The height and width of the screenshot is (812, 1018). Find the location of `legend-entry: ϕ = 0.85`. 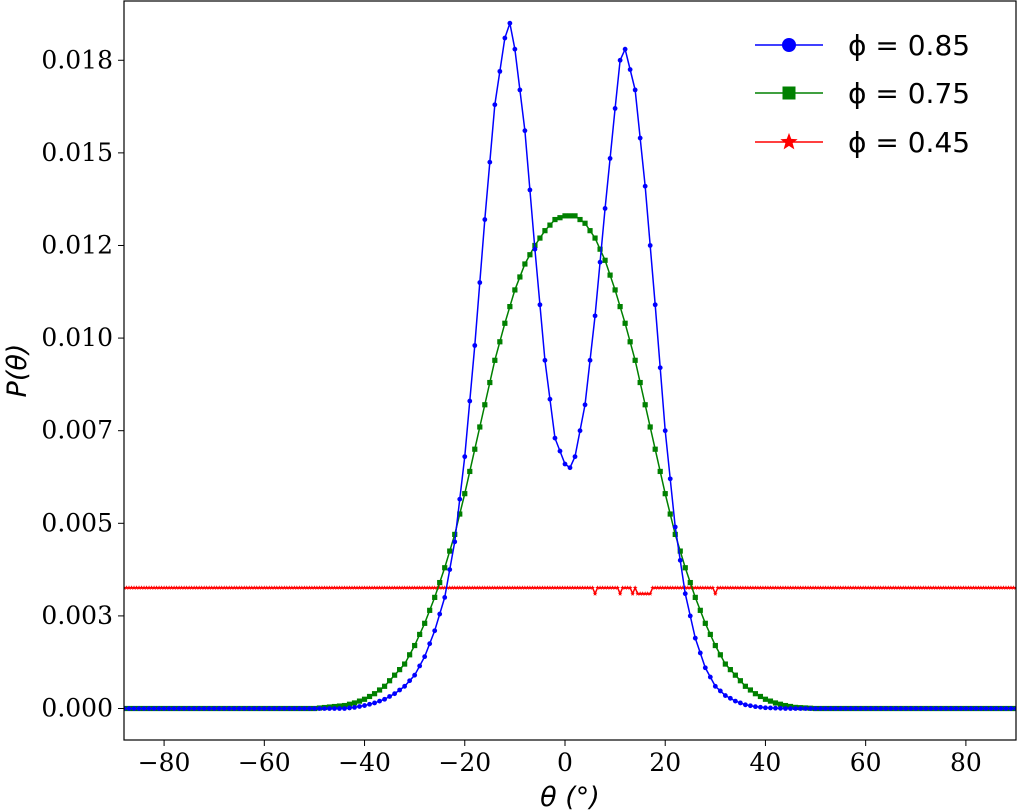

legend-entry: ϕ = 0.85 is located at coordinates (862, 45).